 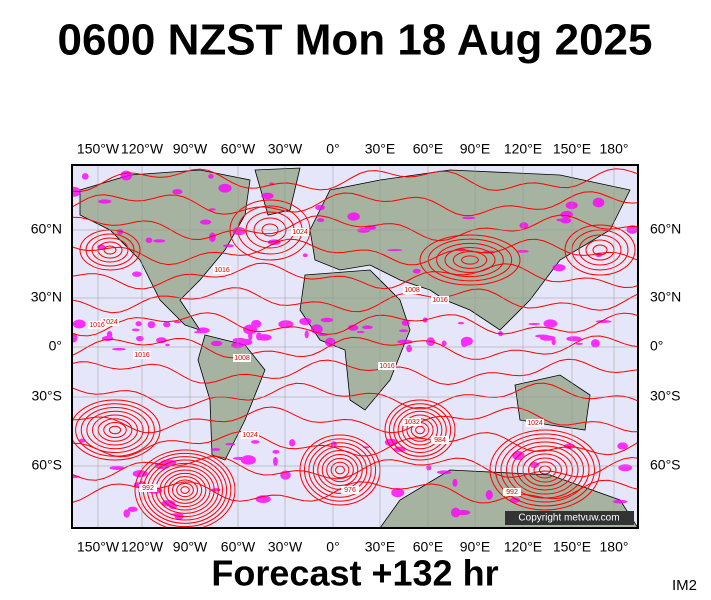 I want to click on isobar-label: 1032, so click(x=412, y=422).